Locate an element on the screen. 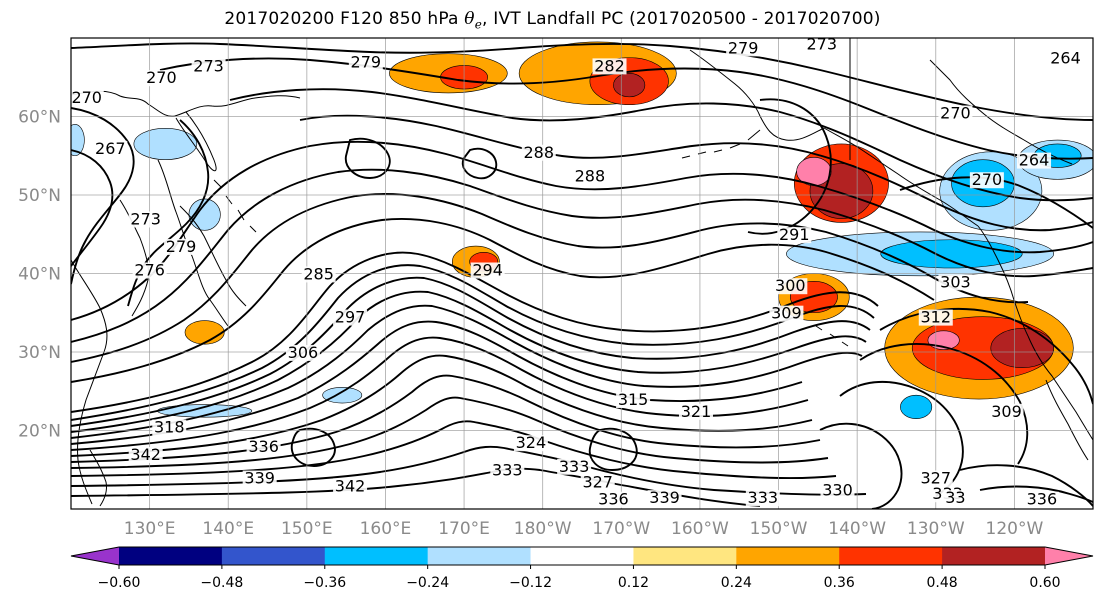  contour-label: 303 is located at coordinates (955, 281).